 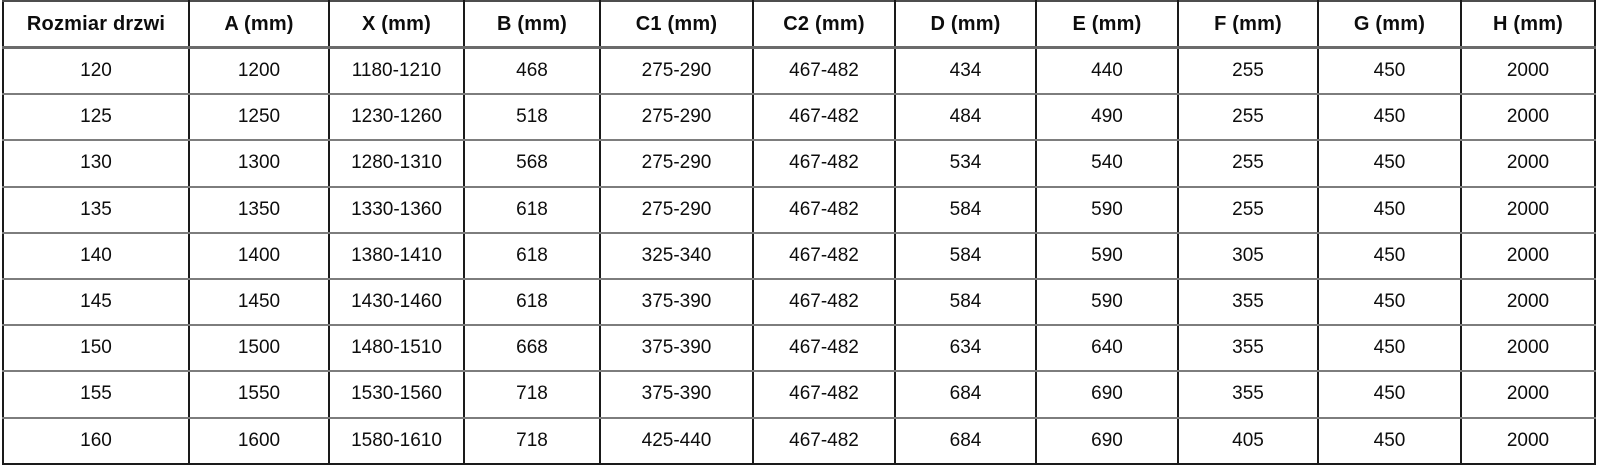 What do you see at coordinates (96, 71) in the screenshot?
I see `cell-size: 120` at bounding box center [96, 71].